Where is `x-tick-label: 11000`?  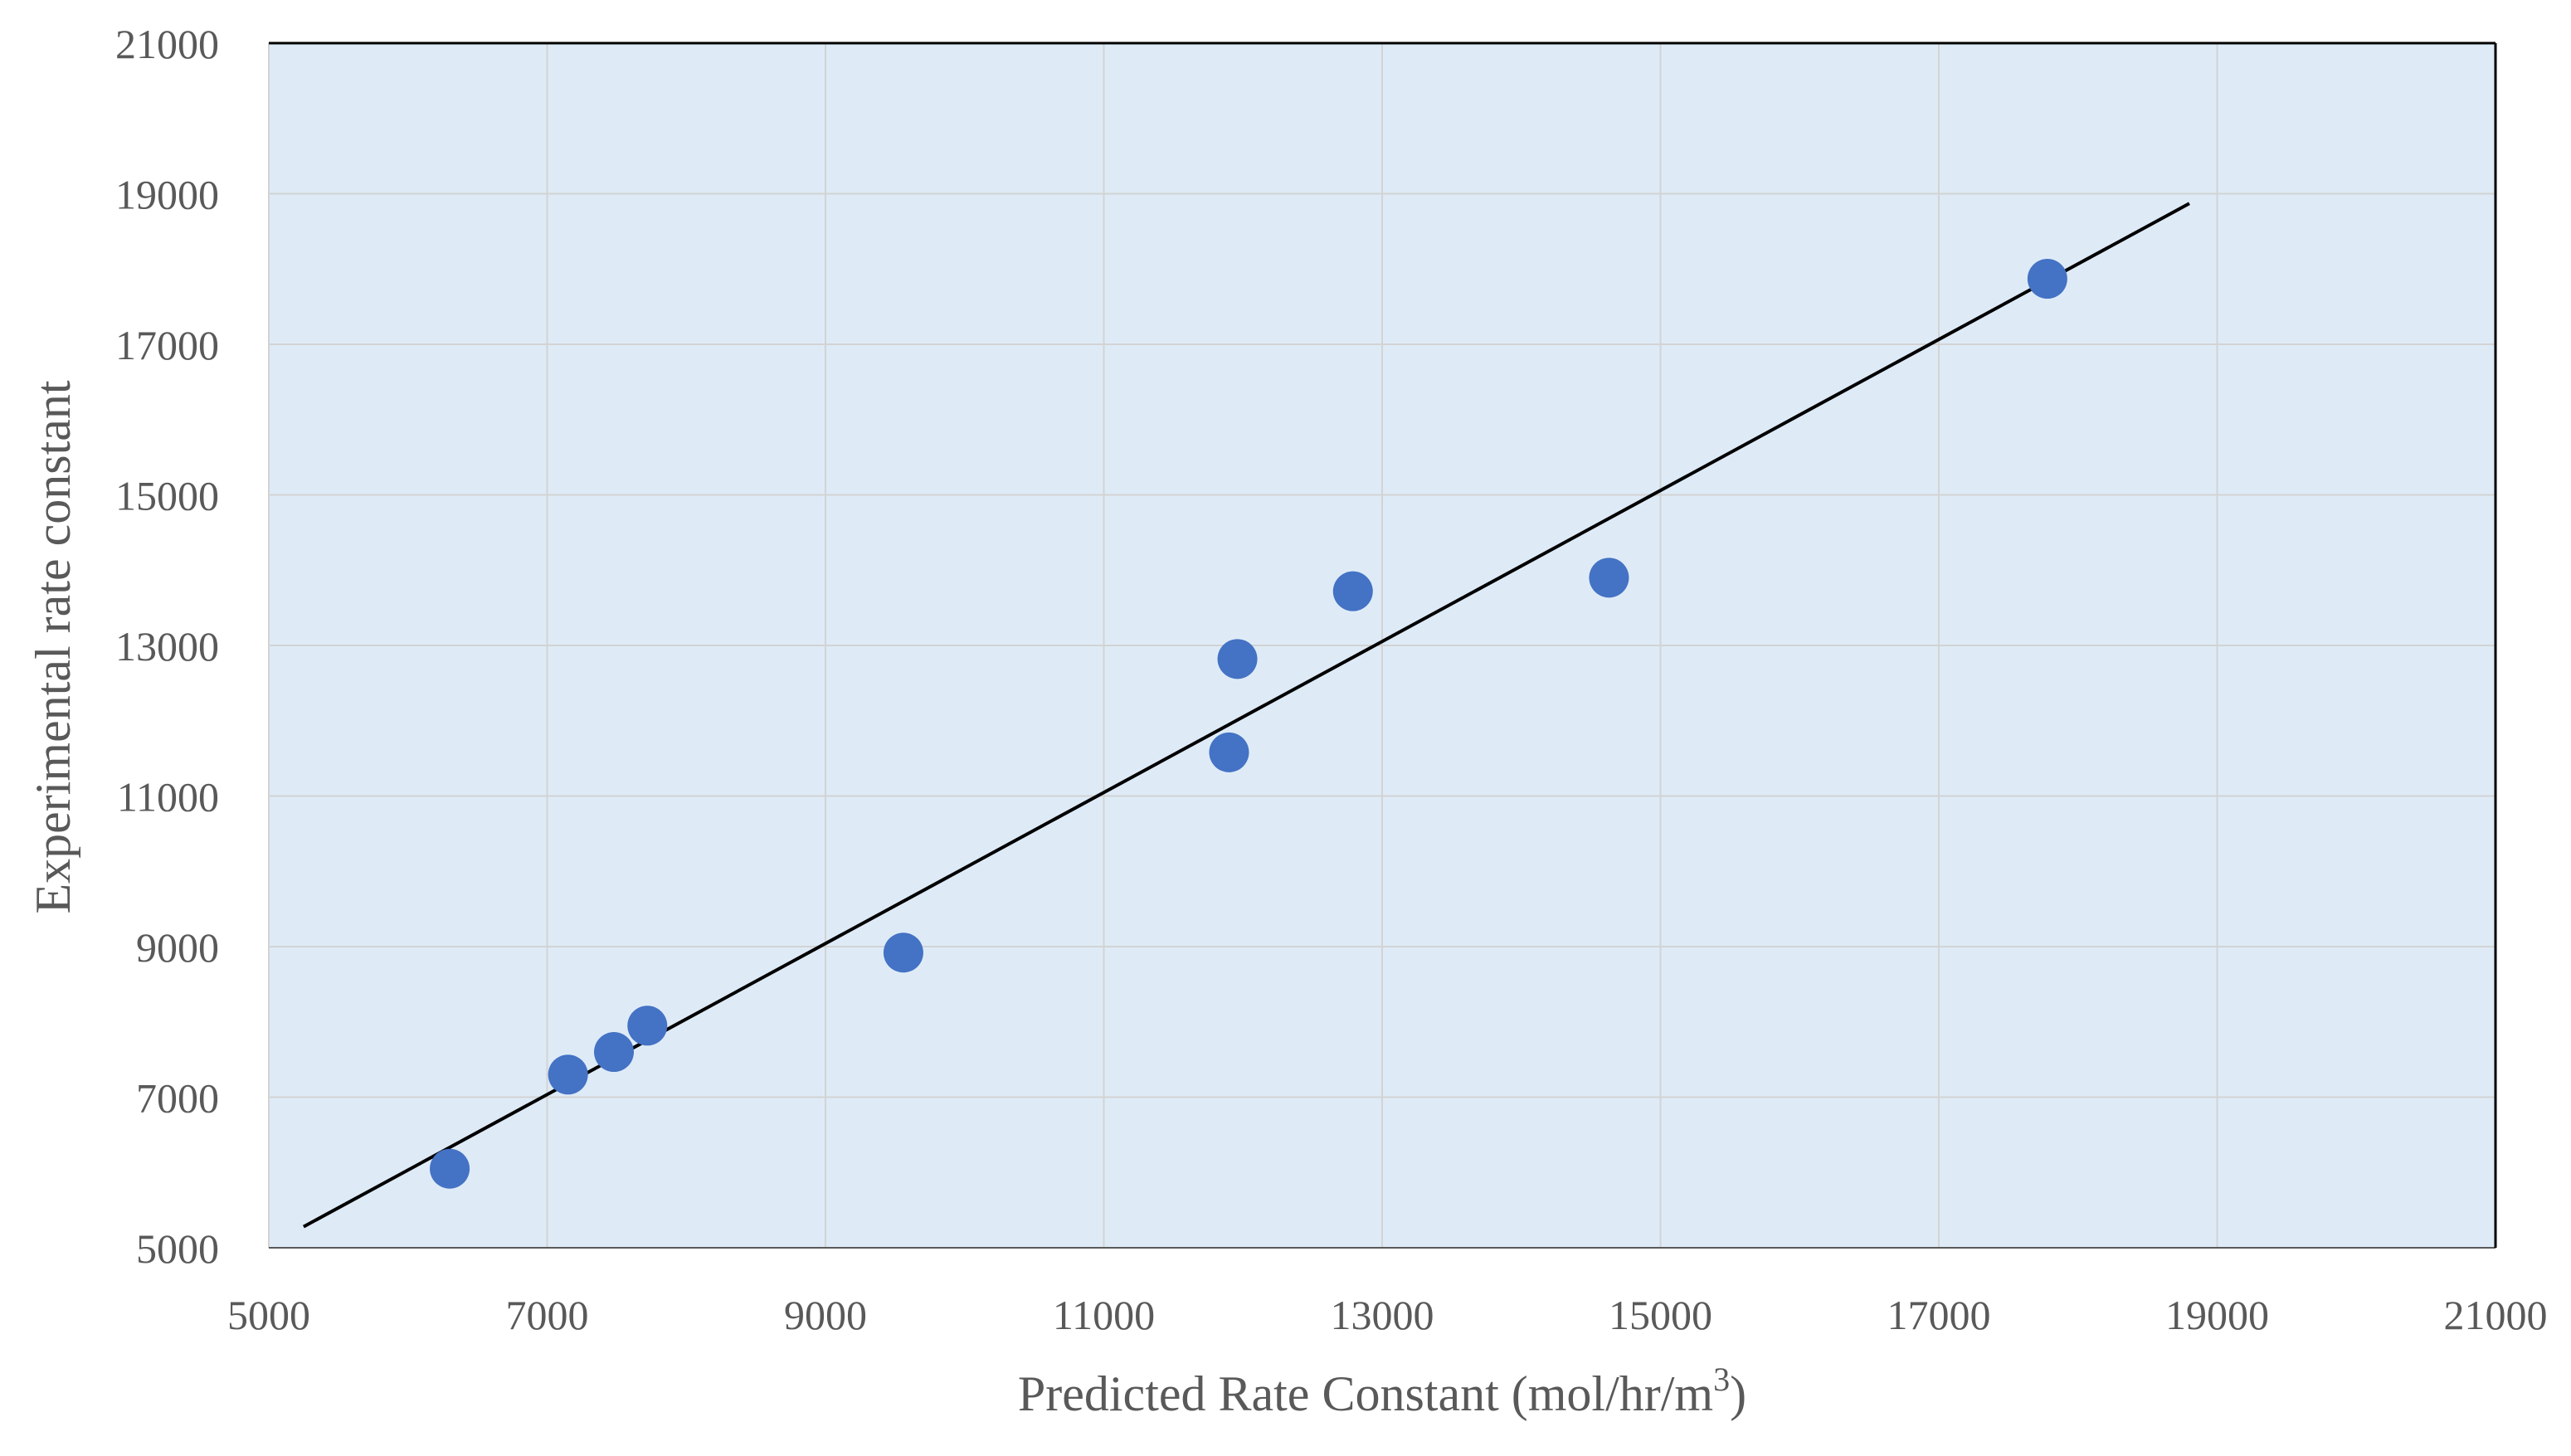
x-tick-label: 11000 is located at coordinates (1104, 1315).